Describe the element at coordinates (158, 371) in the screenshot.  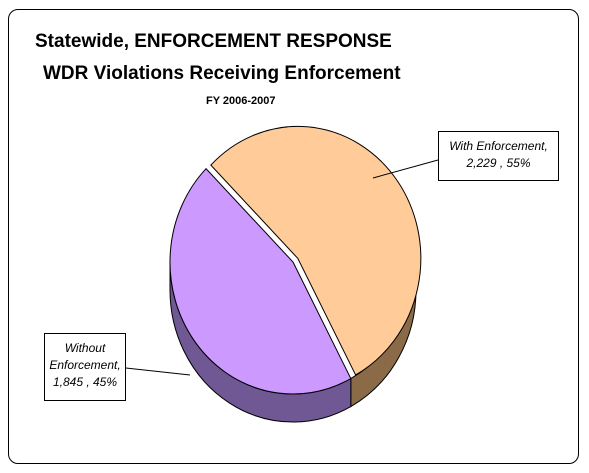
I see `leader-line-without` at that location.